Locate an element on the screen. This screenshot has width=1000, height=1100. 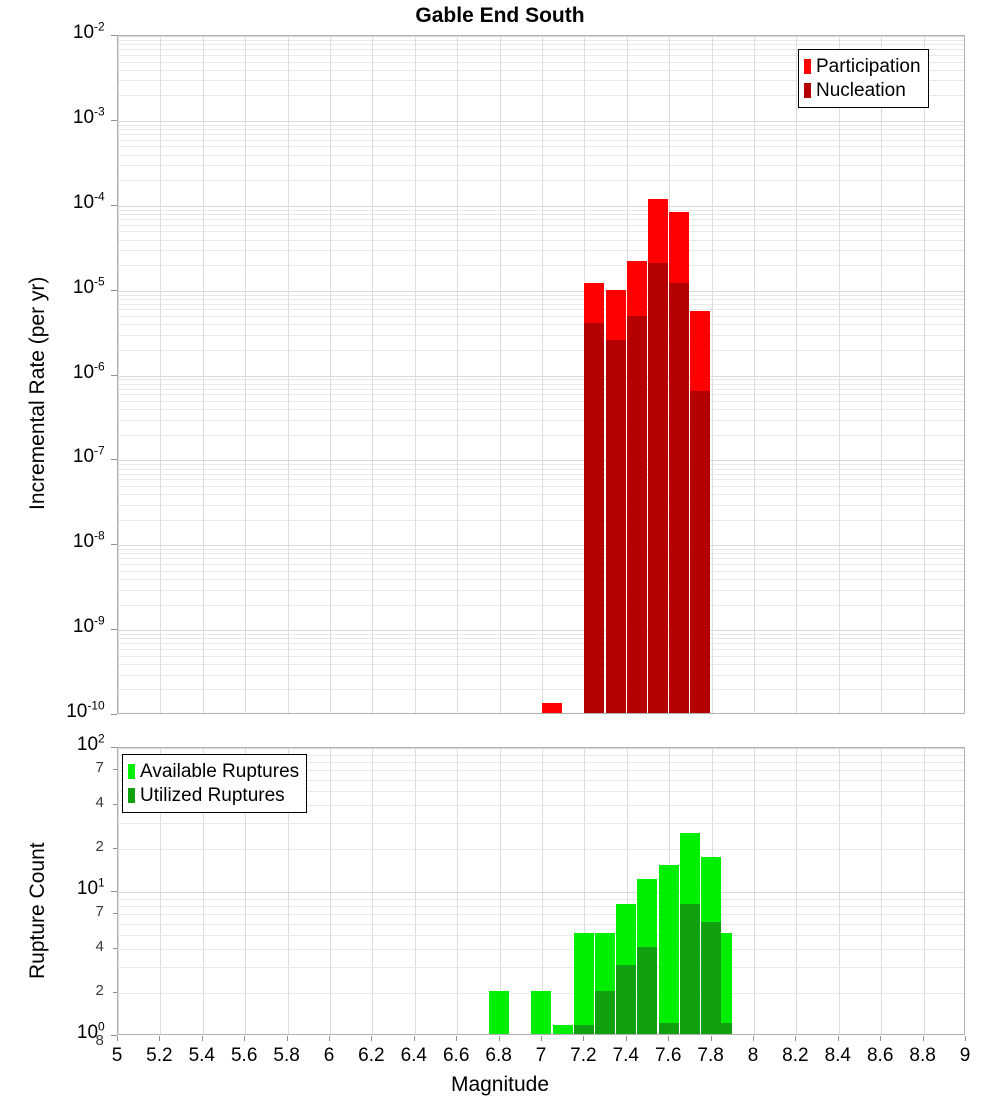
y-tick-label: 10⁰ is located at coordinates (90, 1031).